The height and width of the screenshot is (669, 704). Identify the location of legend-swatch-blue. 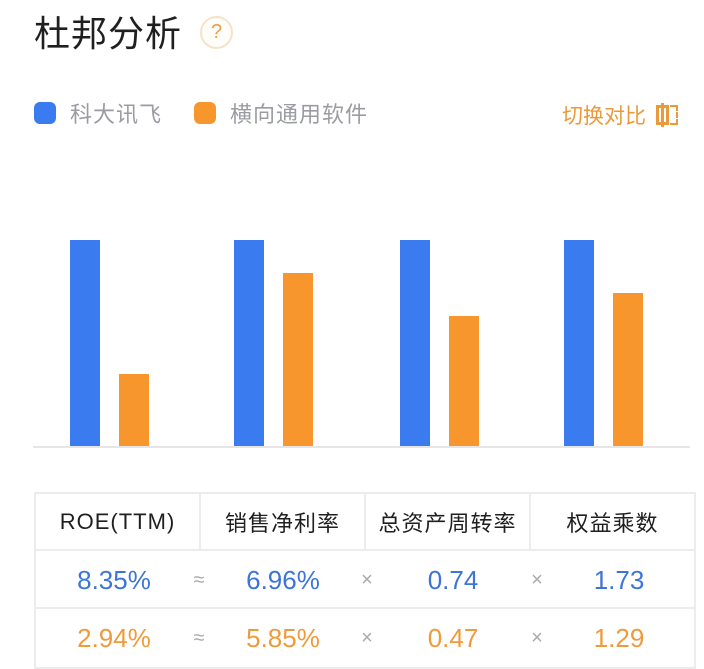
(45, 113).